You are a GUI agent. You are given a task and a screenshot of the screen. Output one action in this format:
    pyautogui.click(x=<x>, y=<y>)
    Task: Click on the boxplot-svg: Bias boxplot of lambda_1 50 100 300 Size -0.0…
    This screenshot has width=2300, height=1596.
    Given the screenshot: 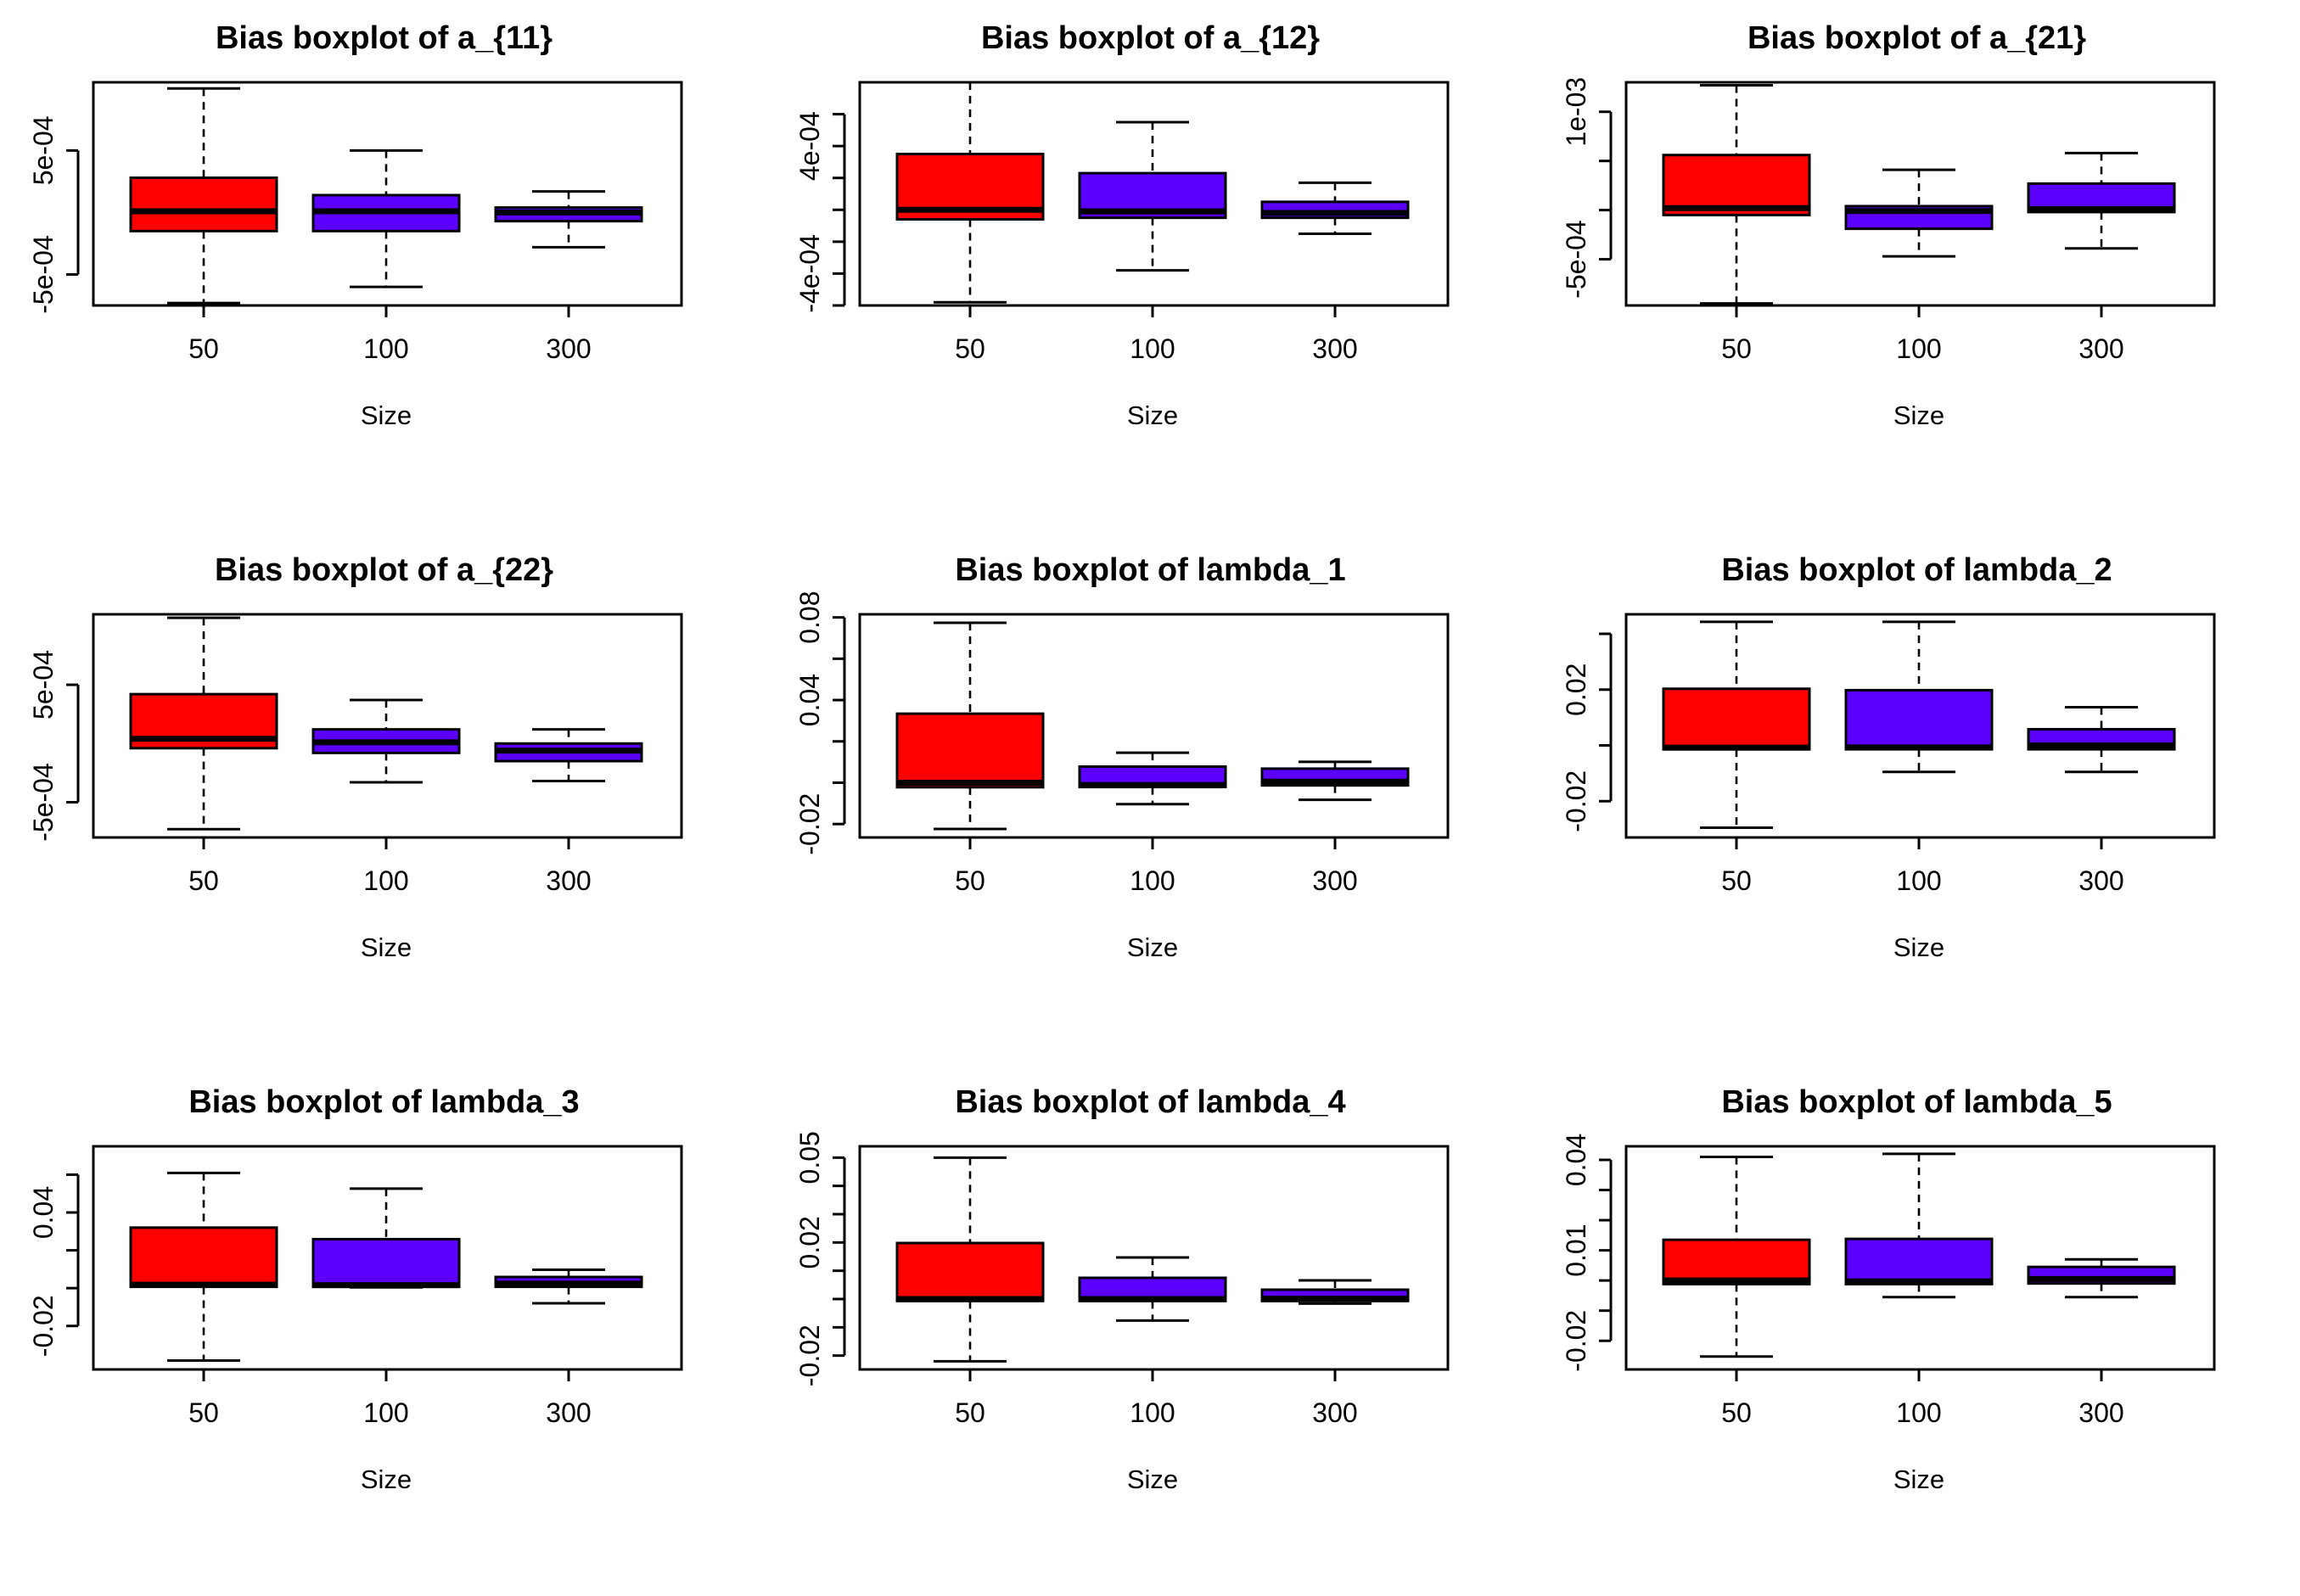 What is the action you would take?
    pyautogui.click(x=1122, y=757)
    